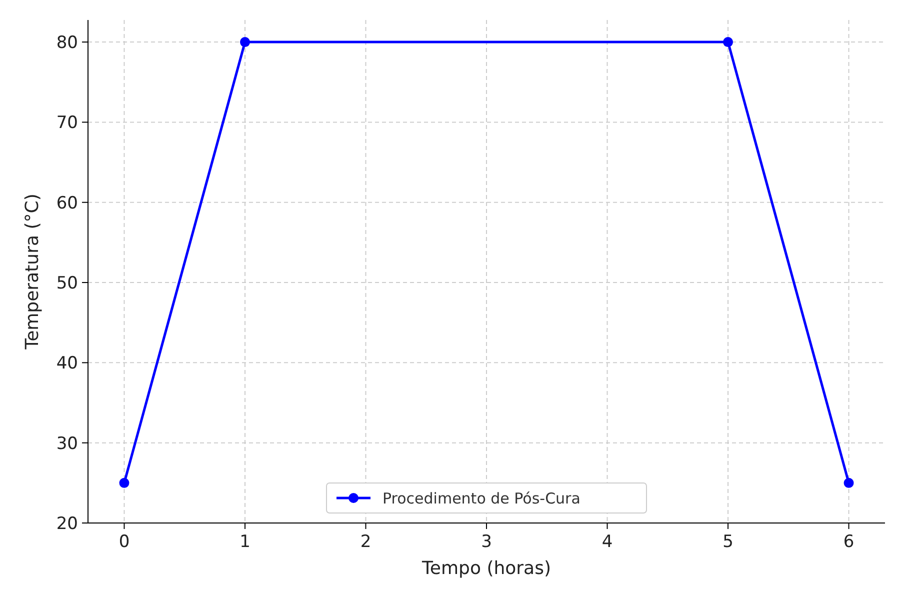 The image size is (901, 590). I want to click on x-tick-label: 3, so click(486, 542).